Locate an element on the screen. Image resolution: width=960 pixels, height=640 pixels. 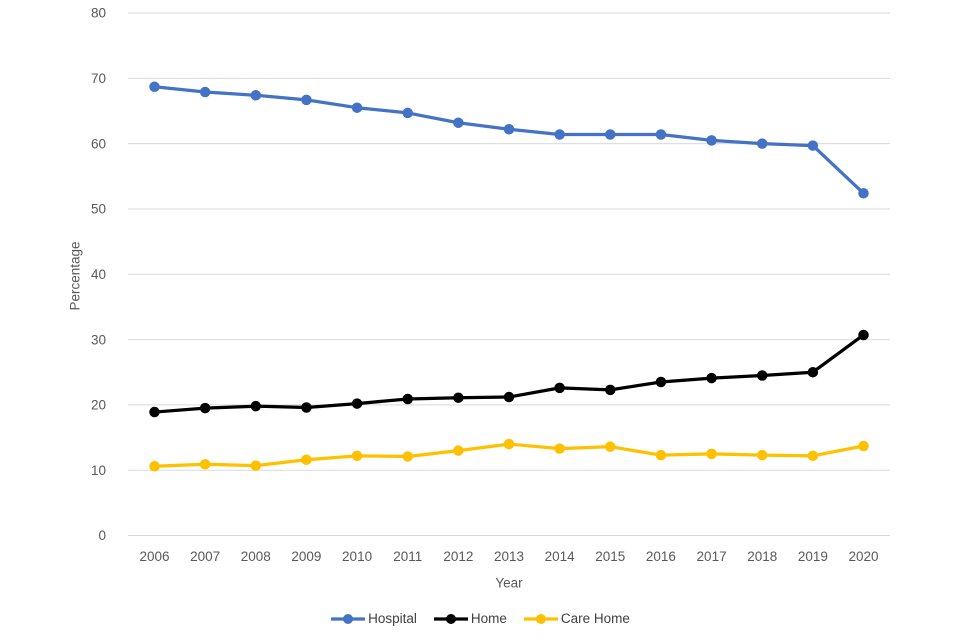
y-tick-label-0: 0 is located at coordinates (102, 535).